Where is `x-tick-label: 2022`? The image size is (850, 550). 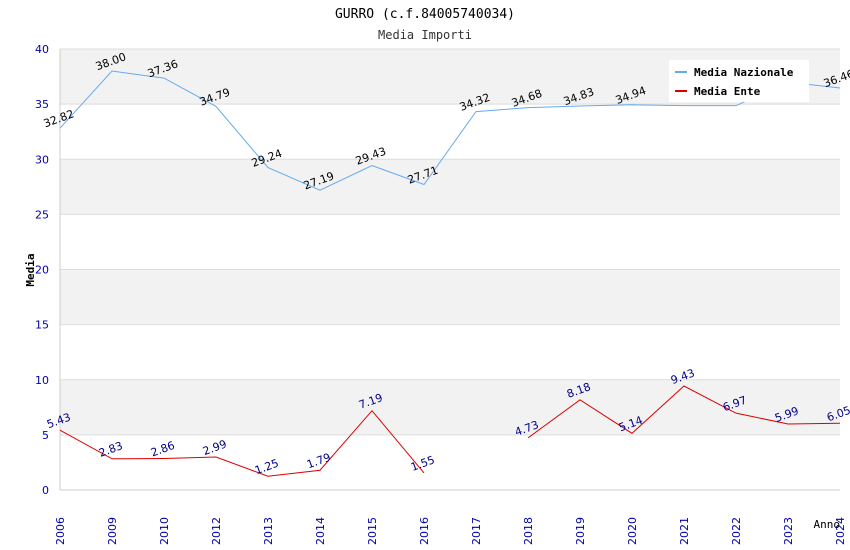 x-tick-label: 2022 is located at coordinates (736, 531).